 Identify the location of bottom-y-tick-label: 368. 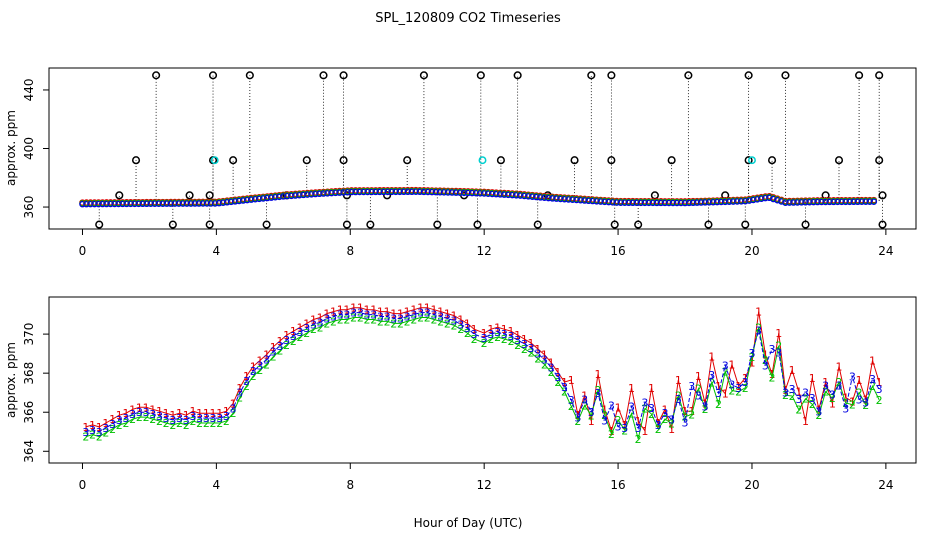
(29, 373).